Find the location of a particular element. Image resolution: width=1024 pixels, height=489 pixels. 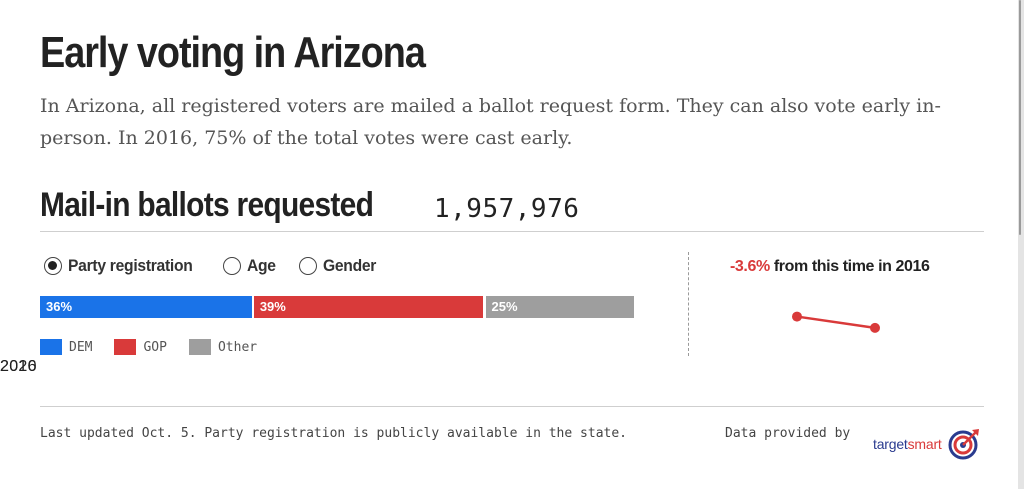

radio-label: Gender is located at coordinates (349, 265).